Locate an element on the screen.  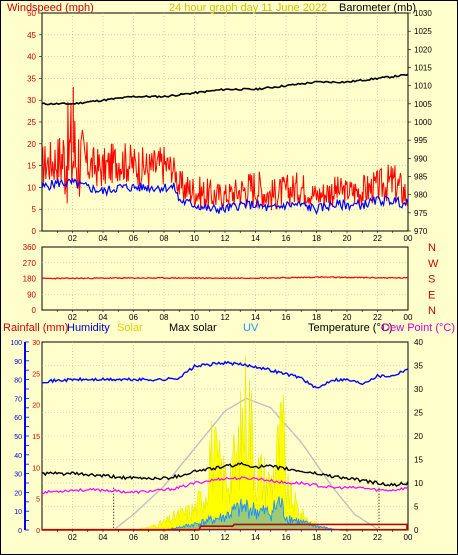
temp-tick-label: 10 is located at coordinates (418, 483).